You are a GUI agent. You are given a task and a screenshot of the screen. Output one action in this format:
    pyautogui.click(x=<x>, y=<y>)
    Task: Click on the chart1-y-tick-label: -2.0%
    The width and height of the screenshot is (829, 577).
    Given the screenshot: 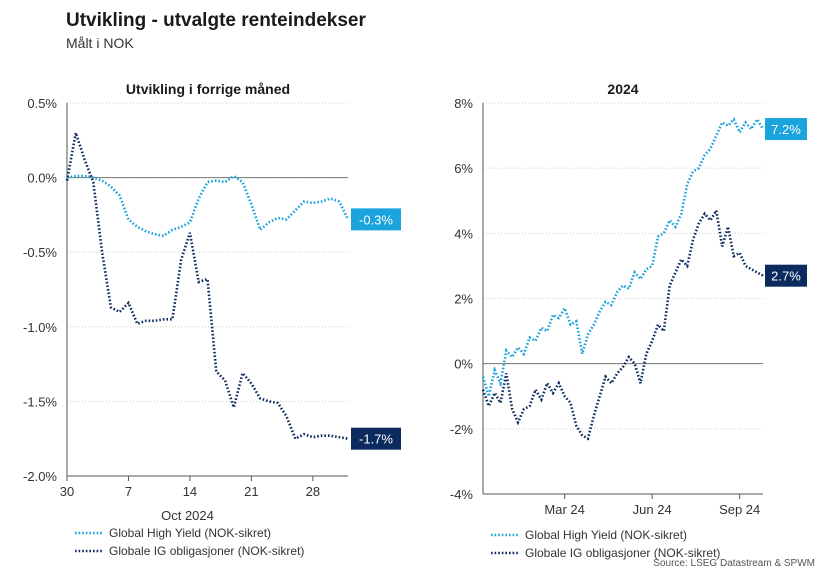 What is the action you would take?
    pyautogui.click(x=40, y=476)
    